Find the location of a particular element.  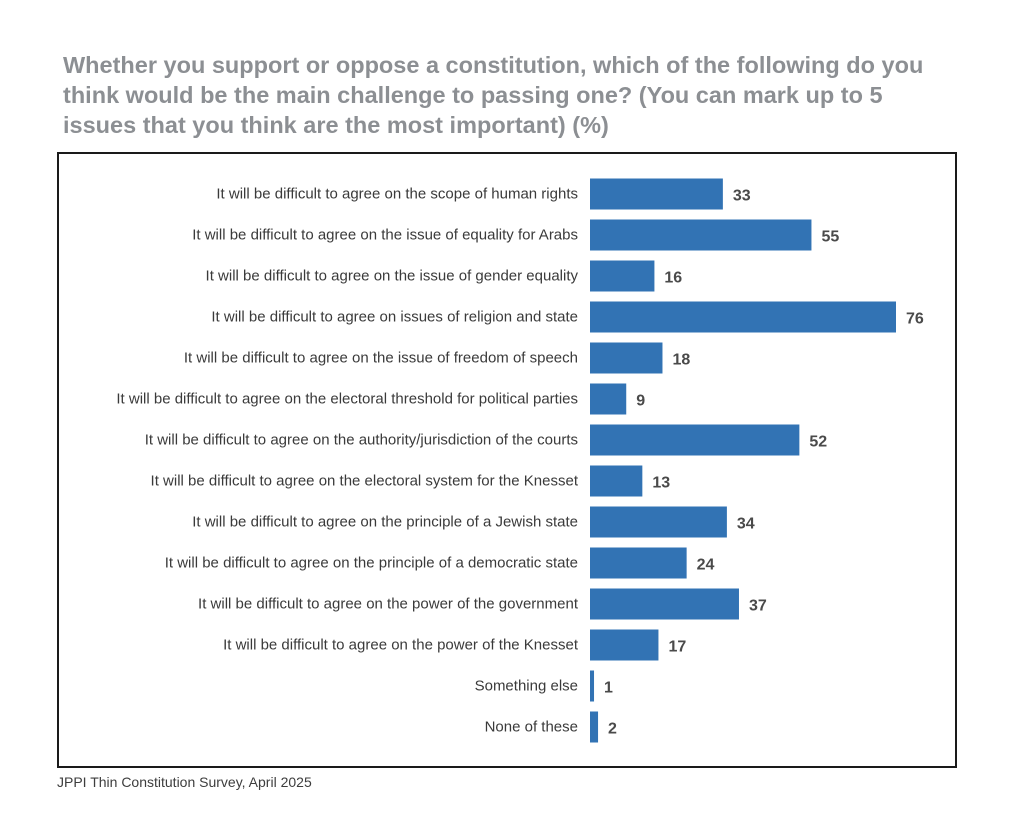

value-label: 34 is located at coordinates (746, 524).